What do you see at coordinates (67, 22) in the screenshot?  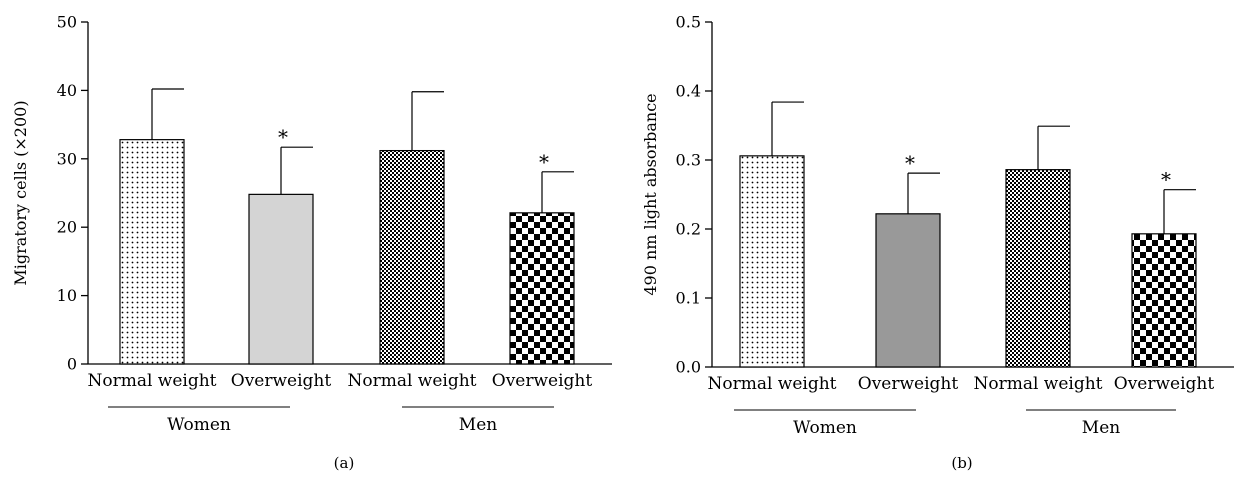 I see `y-tick-label: 50` at bounding box center [67, 22].